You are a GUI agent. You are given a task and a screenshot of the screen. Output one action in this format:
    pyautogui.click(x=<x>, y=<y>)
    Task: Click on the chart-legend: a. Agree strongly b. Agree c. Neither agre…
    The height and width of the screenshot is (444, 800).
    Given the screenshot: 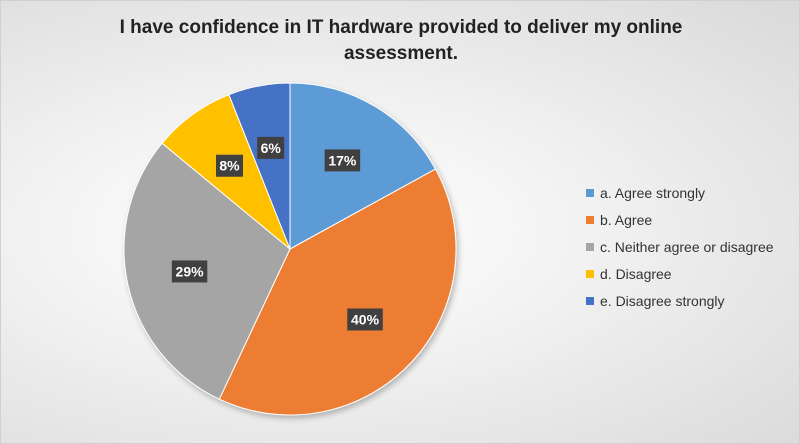 What is the action you would take?
    pyautogui.click(x=680, y=251)
    